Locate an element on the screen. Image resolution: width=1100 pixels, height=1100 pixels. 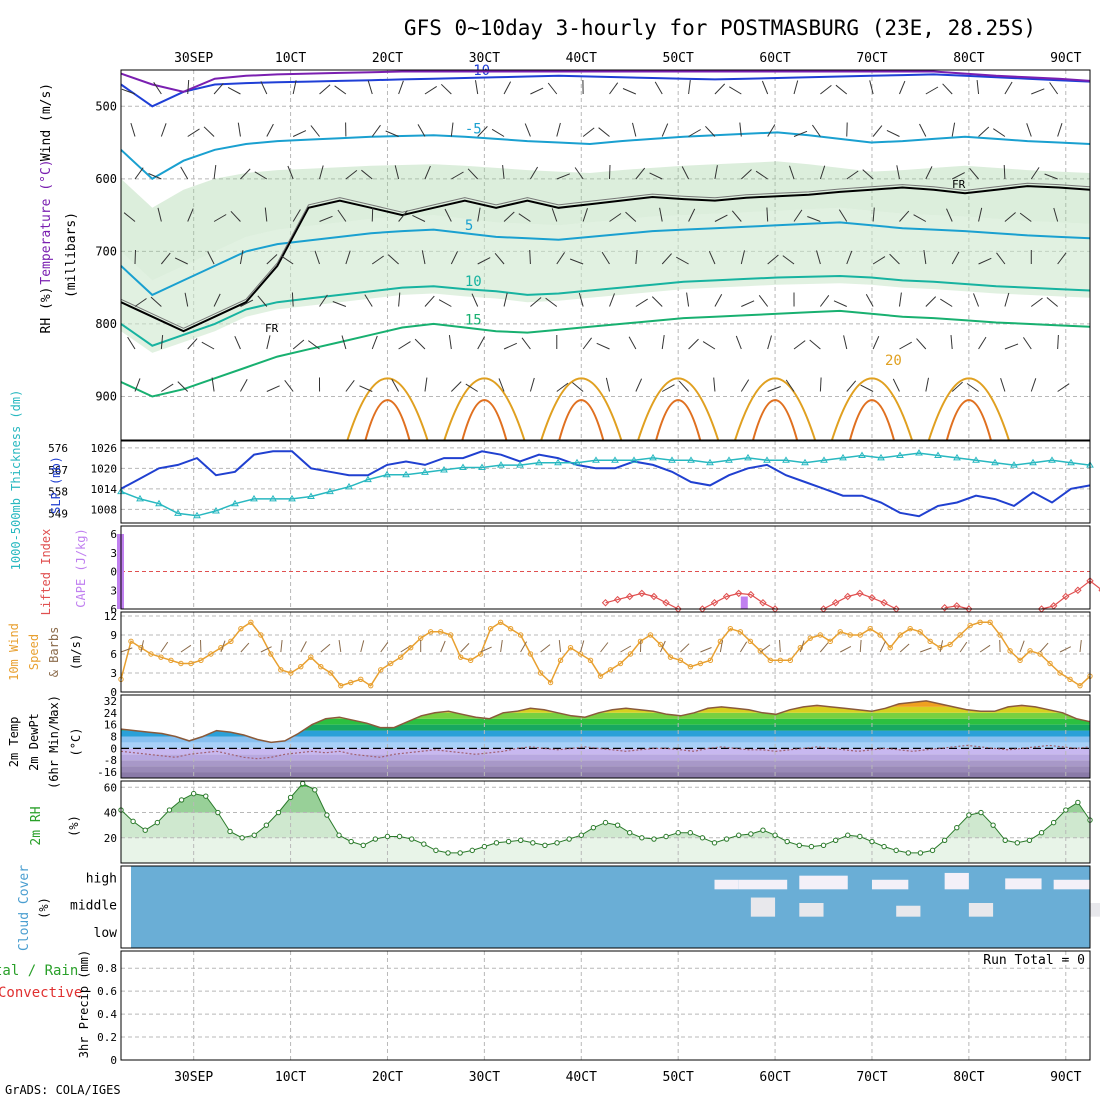
date-label-top: 30CT is located at coordinates (484, 58).